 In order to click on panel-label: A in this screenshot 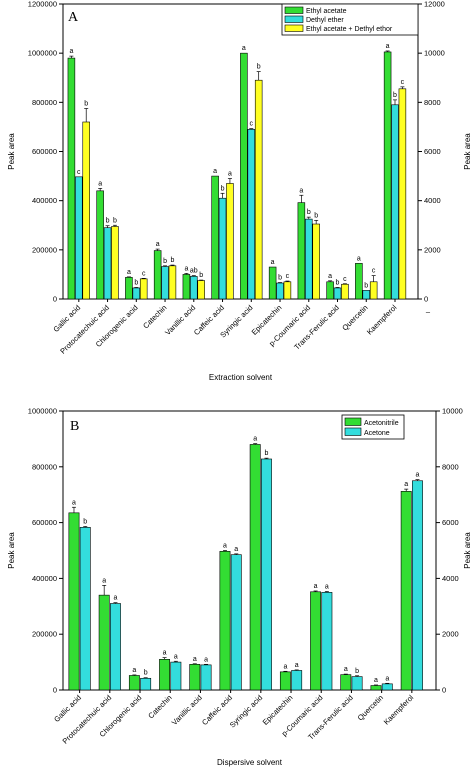, I will do `click(73, 17)`.